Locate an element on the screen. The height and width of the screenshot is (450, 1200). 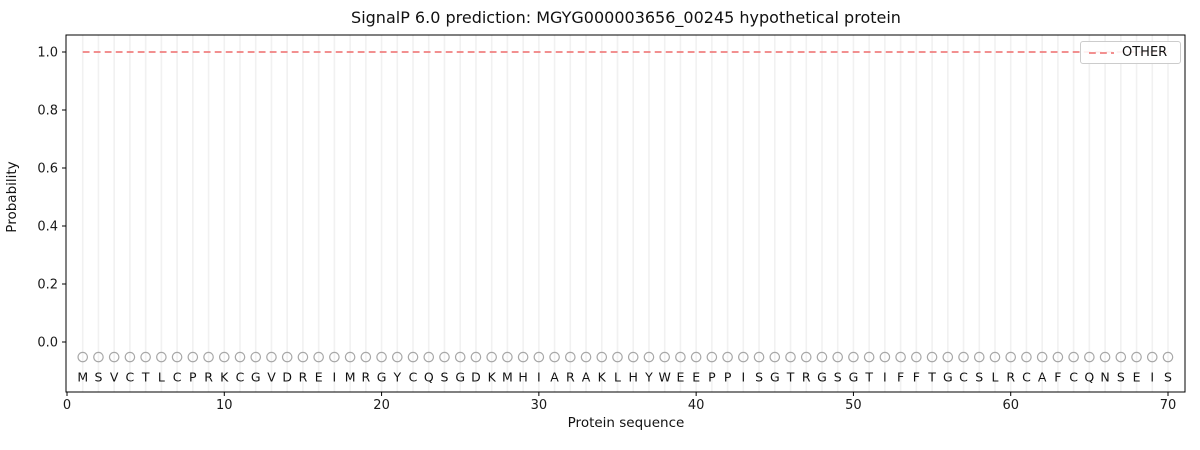
sequence-letter: I is located at coordinates (743, 377).